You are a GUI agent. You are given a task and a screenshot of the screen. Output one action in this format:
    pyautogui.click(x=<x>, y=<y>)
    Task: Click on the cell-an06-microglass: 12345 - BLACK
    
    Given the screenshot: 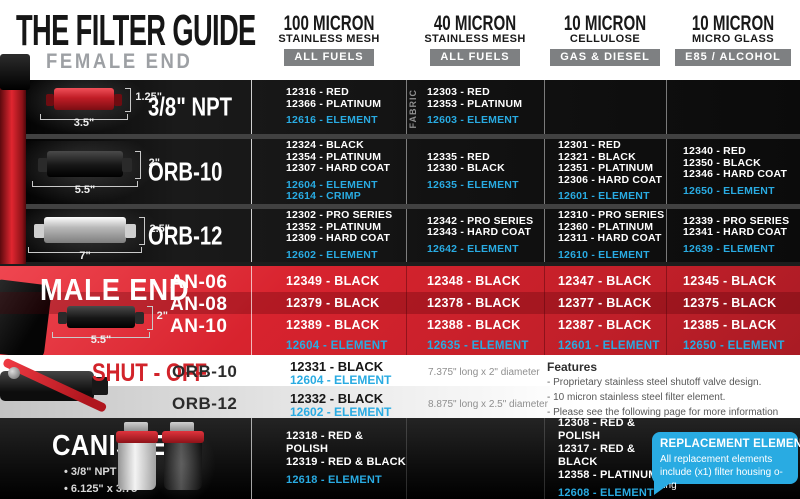 What is the action you would take?
    pyautogui.click(x=733, y=281)
    